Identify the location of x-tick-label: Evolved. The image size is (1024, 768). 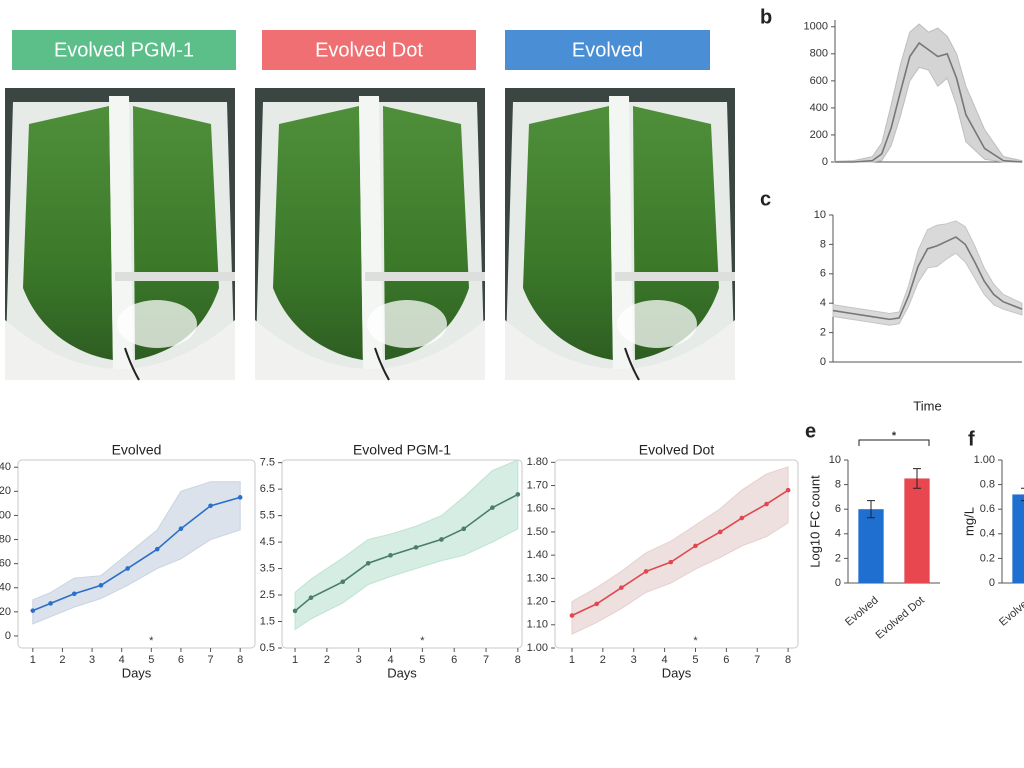
(1010, 611).